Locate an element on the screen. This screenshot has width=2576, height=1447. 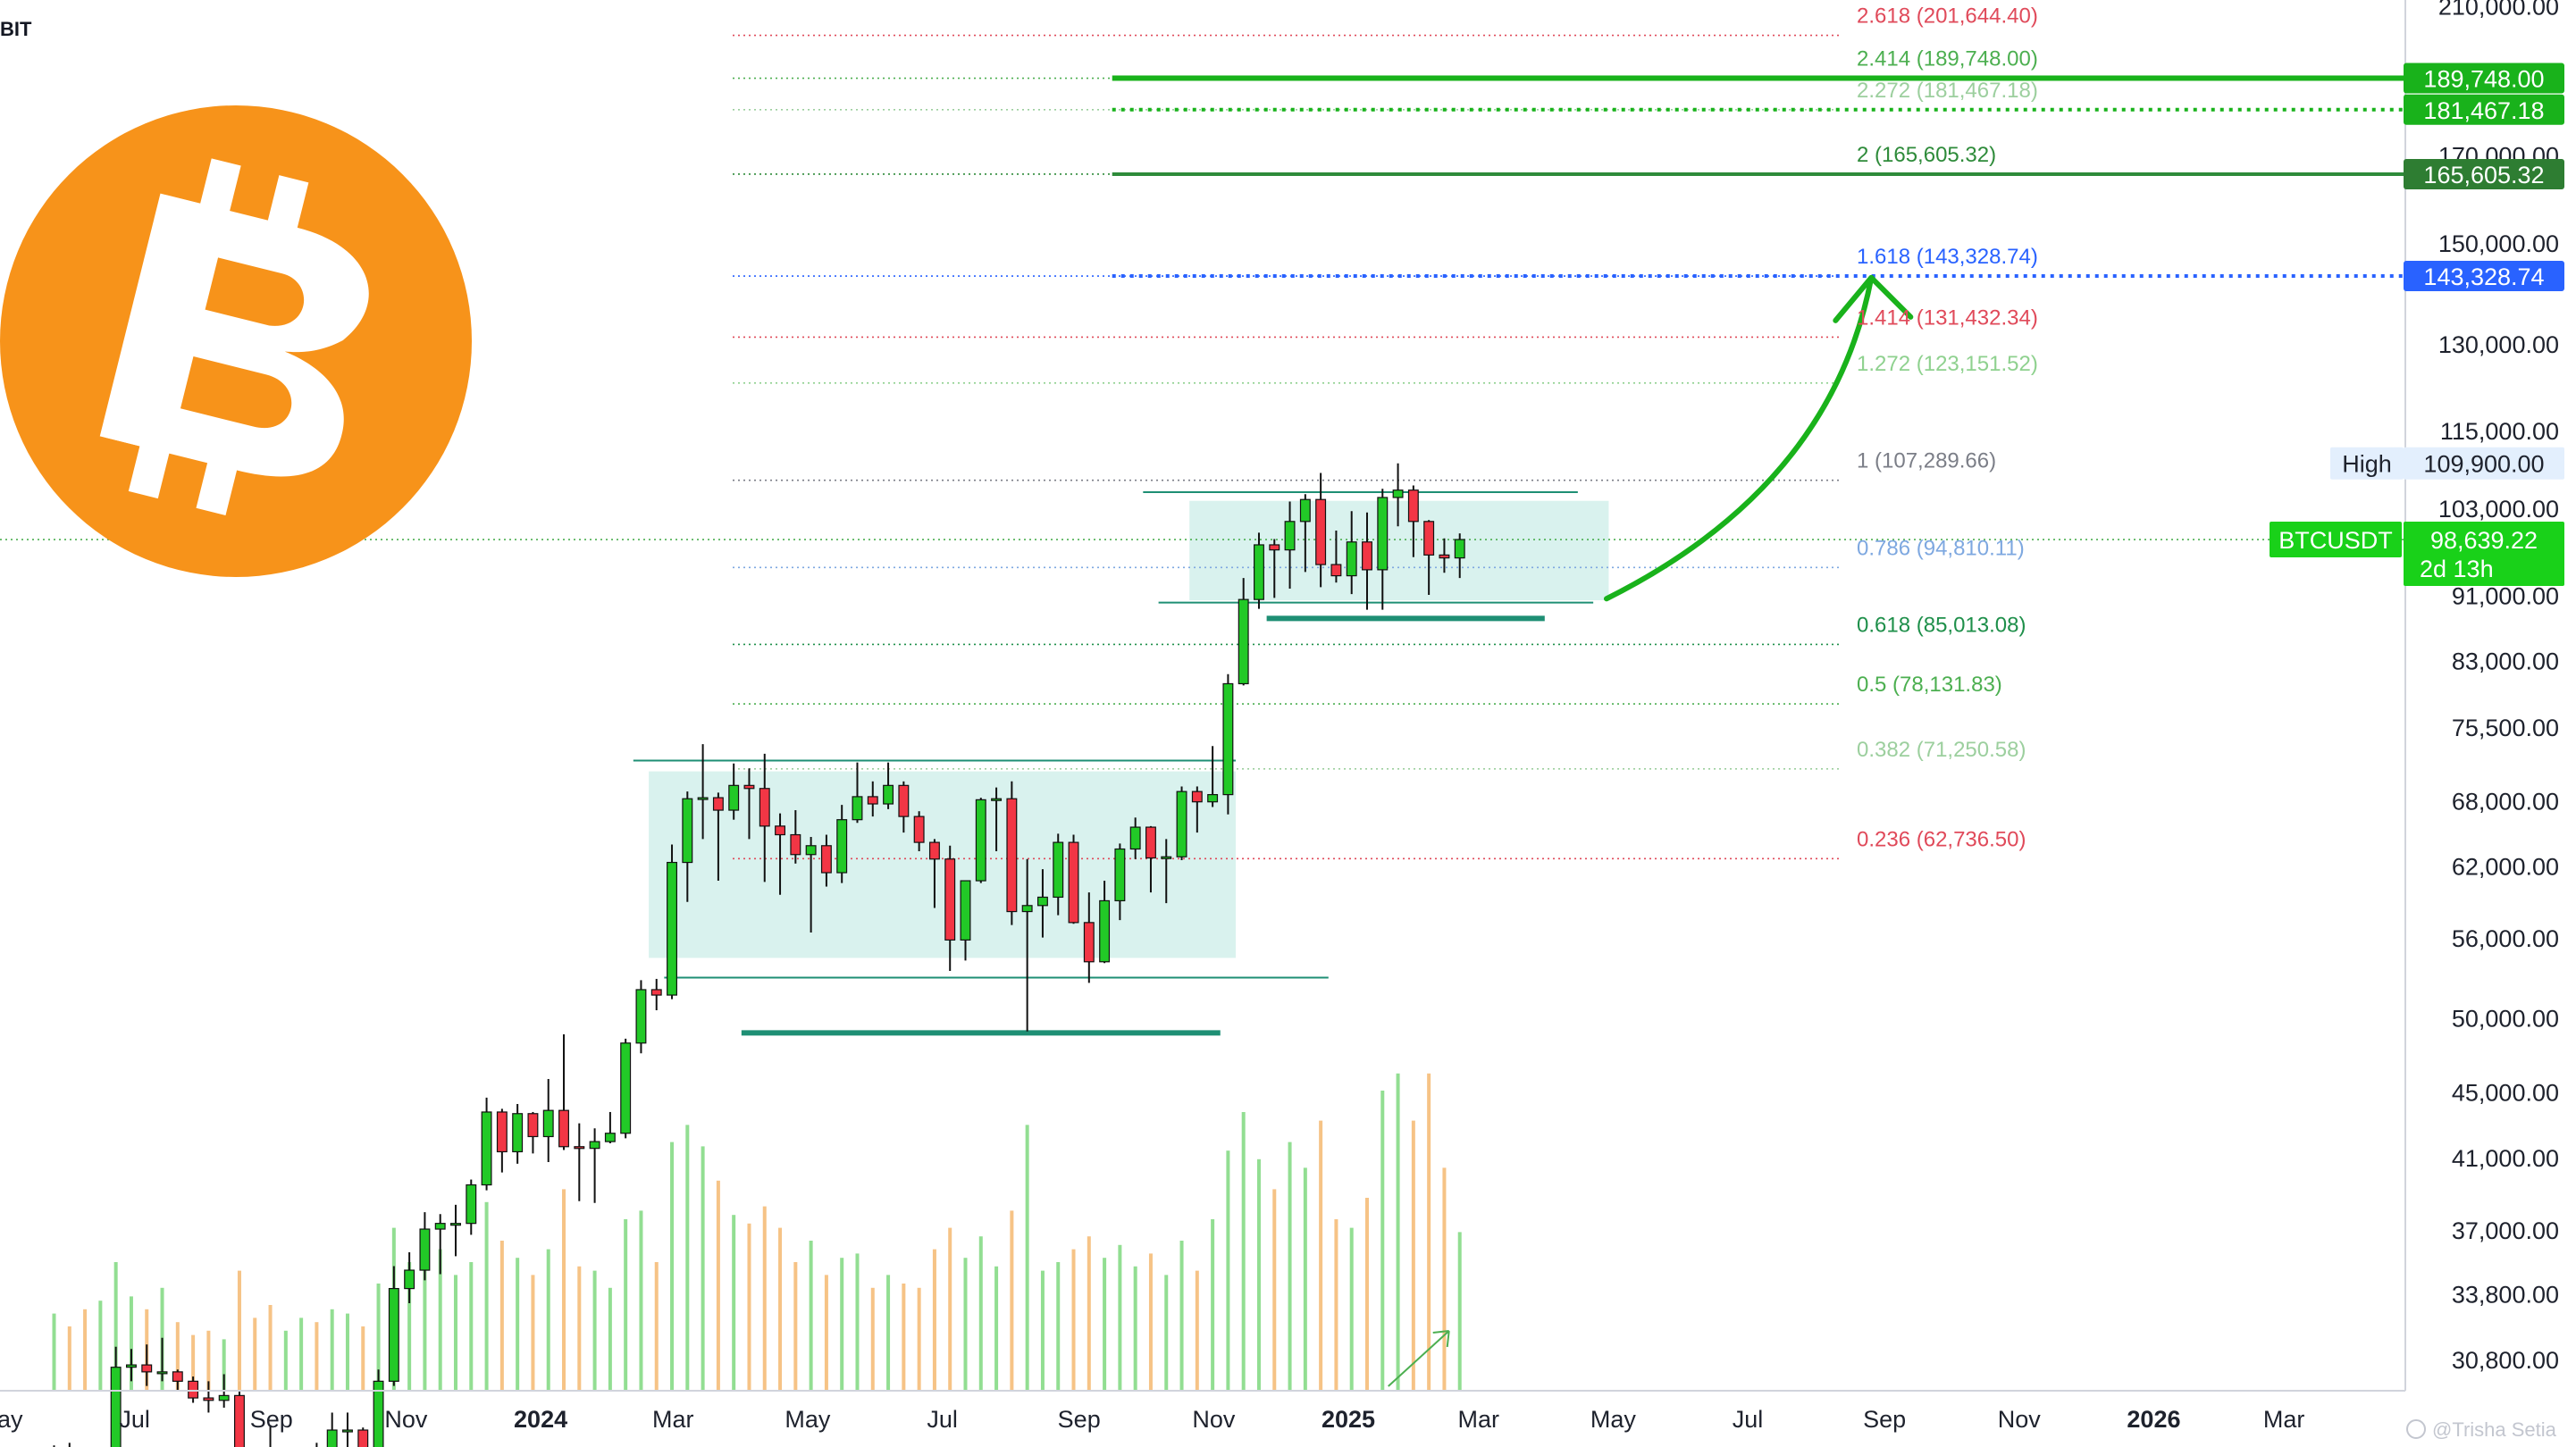
current-price-text: 98,639.22 is located at coordinates (2484, 540).